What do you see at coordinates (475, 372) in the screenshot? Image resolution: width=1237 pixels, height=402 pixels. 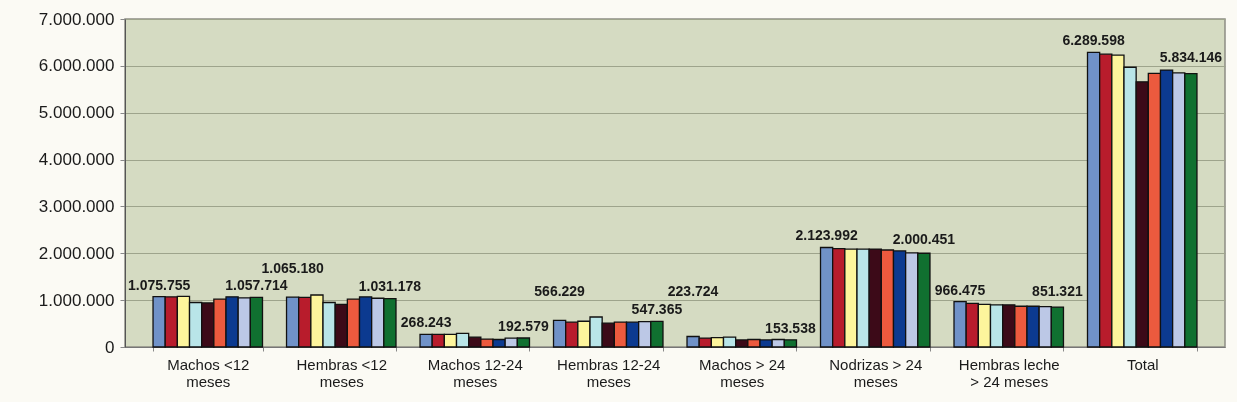 I see `x-tick-label: Machos 12-24 meses` at bounding box center [475, 372].